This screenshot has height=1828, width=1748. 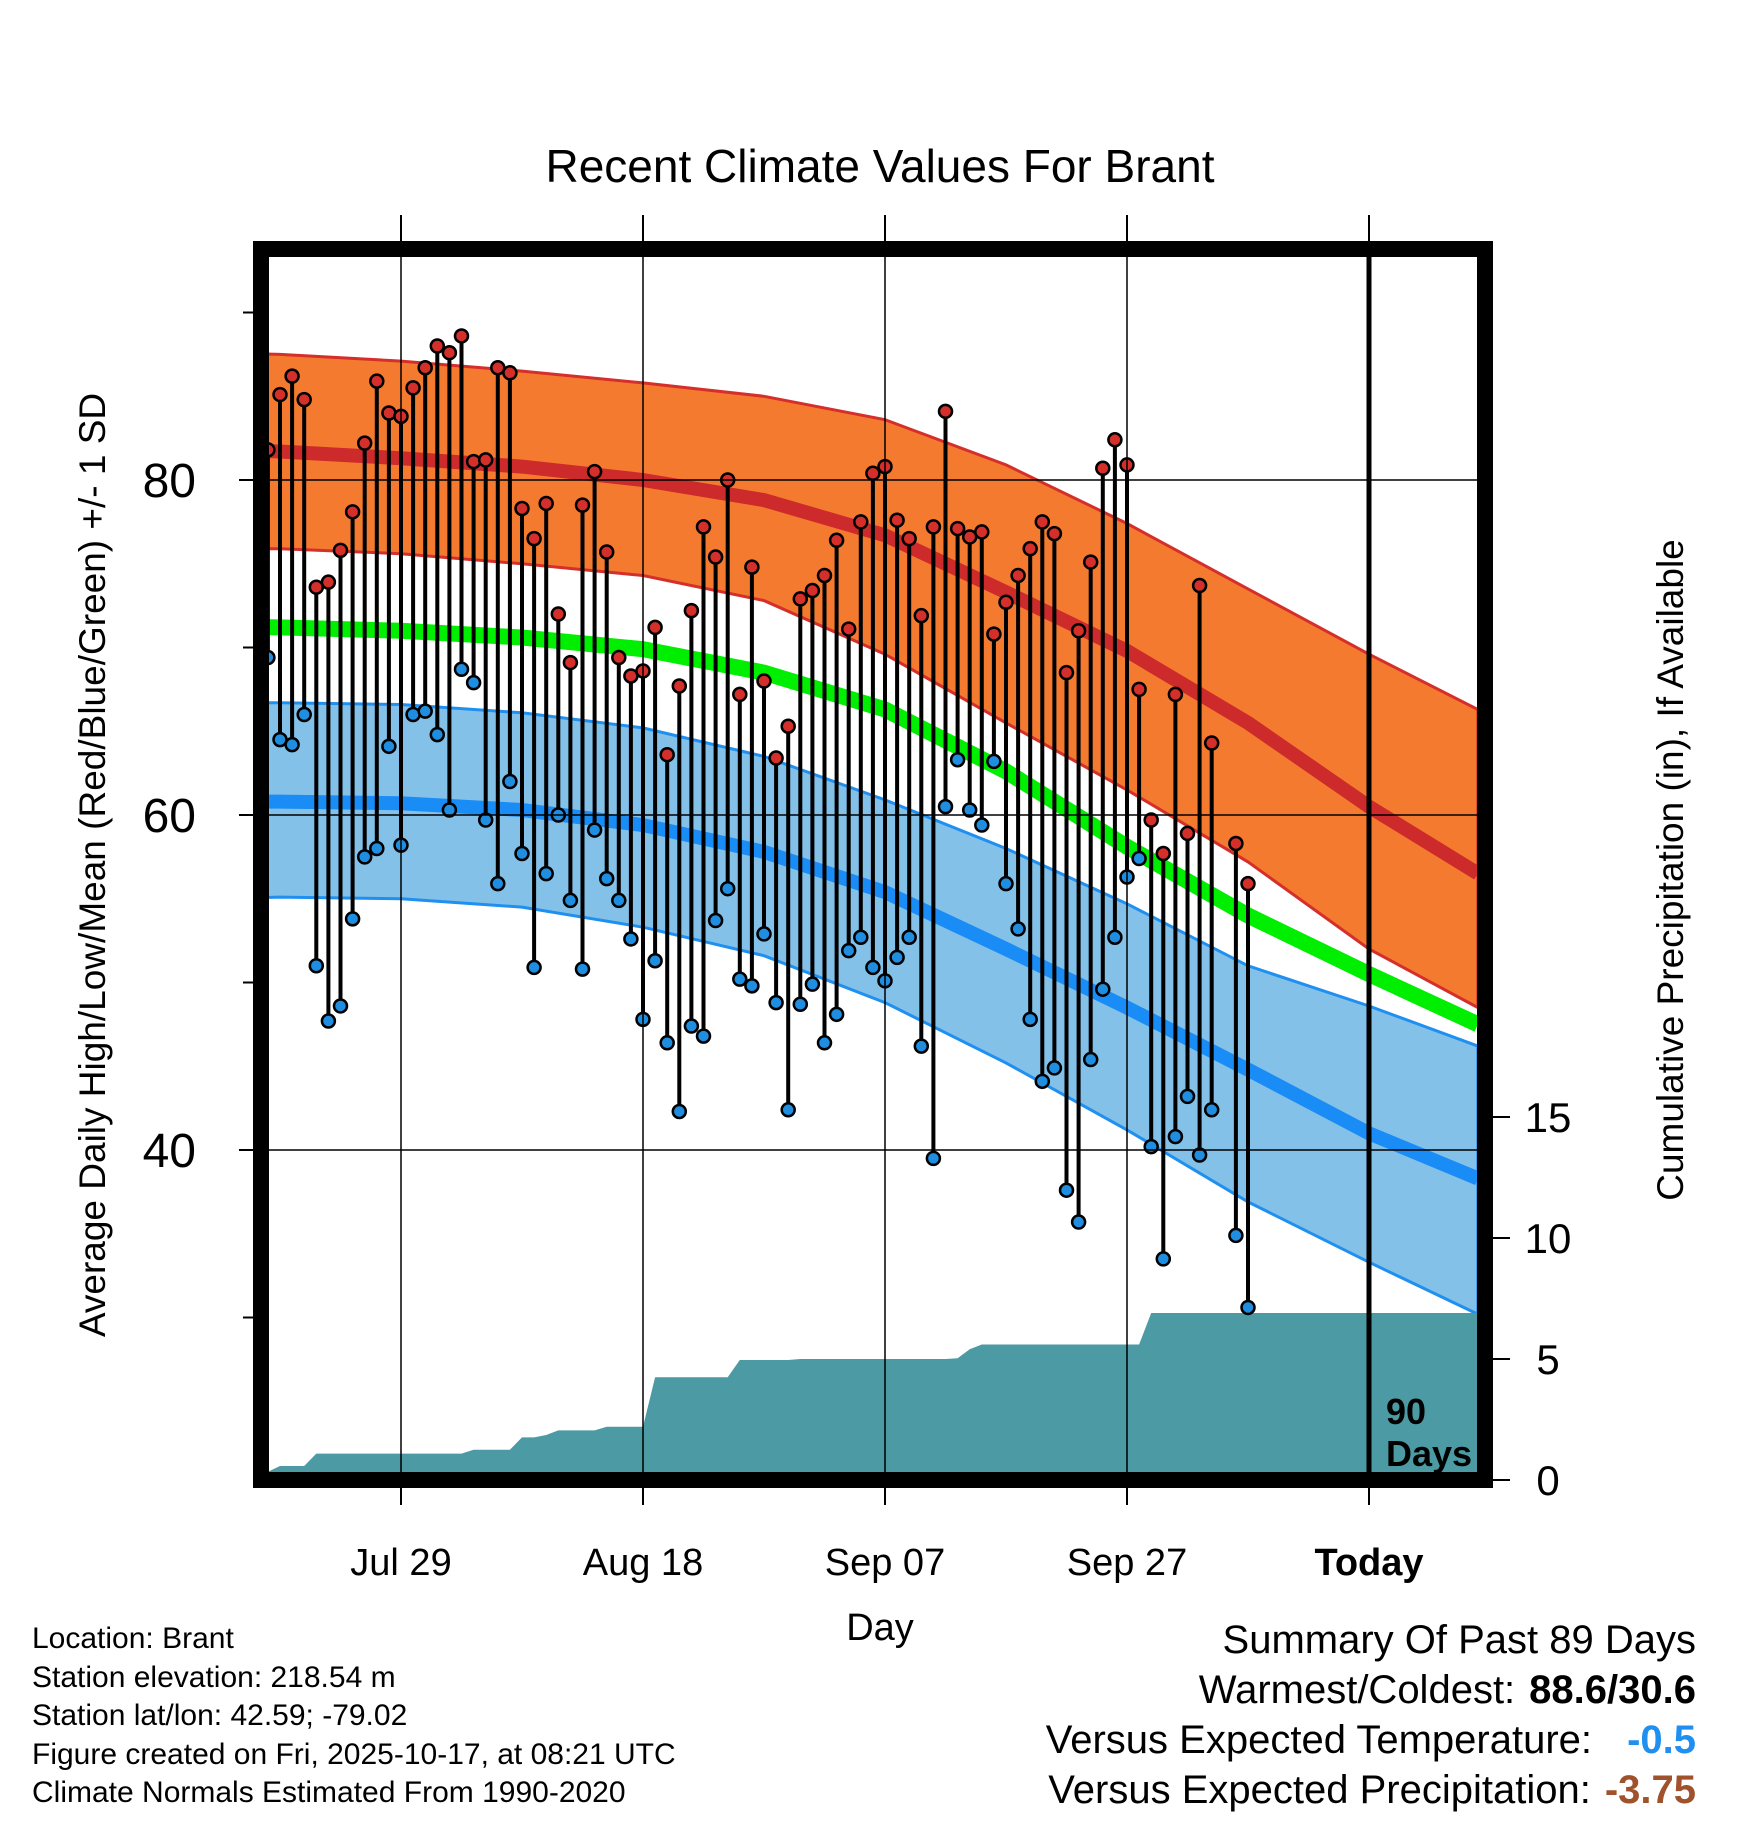 I want to click on today-days-count: 90, so click(x=1406, y=1411).